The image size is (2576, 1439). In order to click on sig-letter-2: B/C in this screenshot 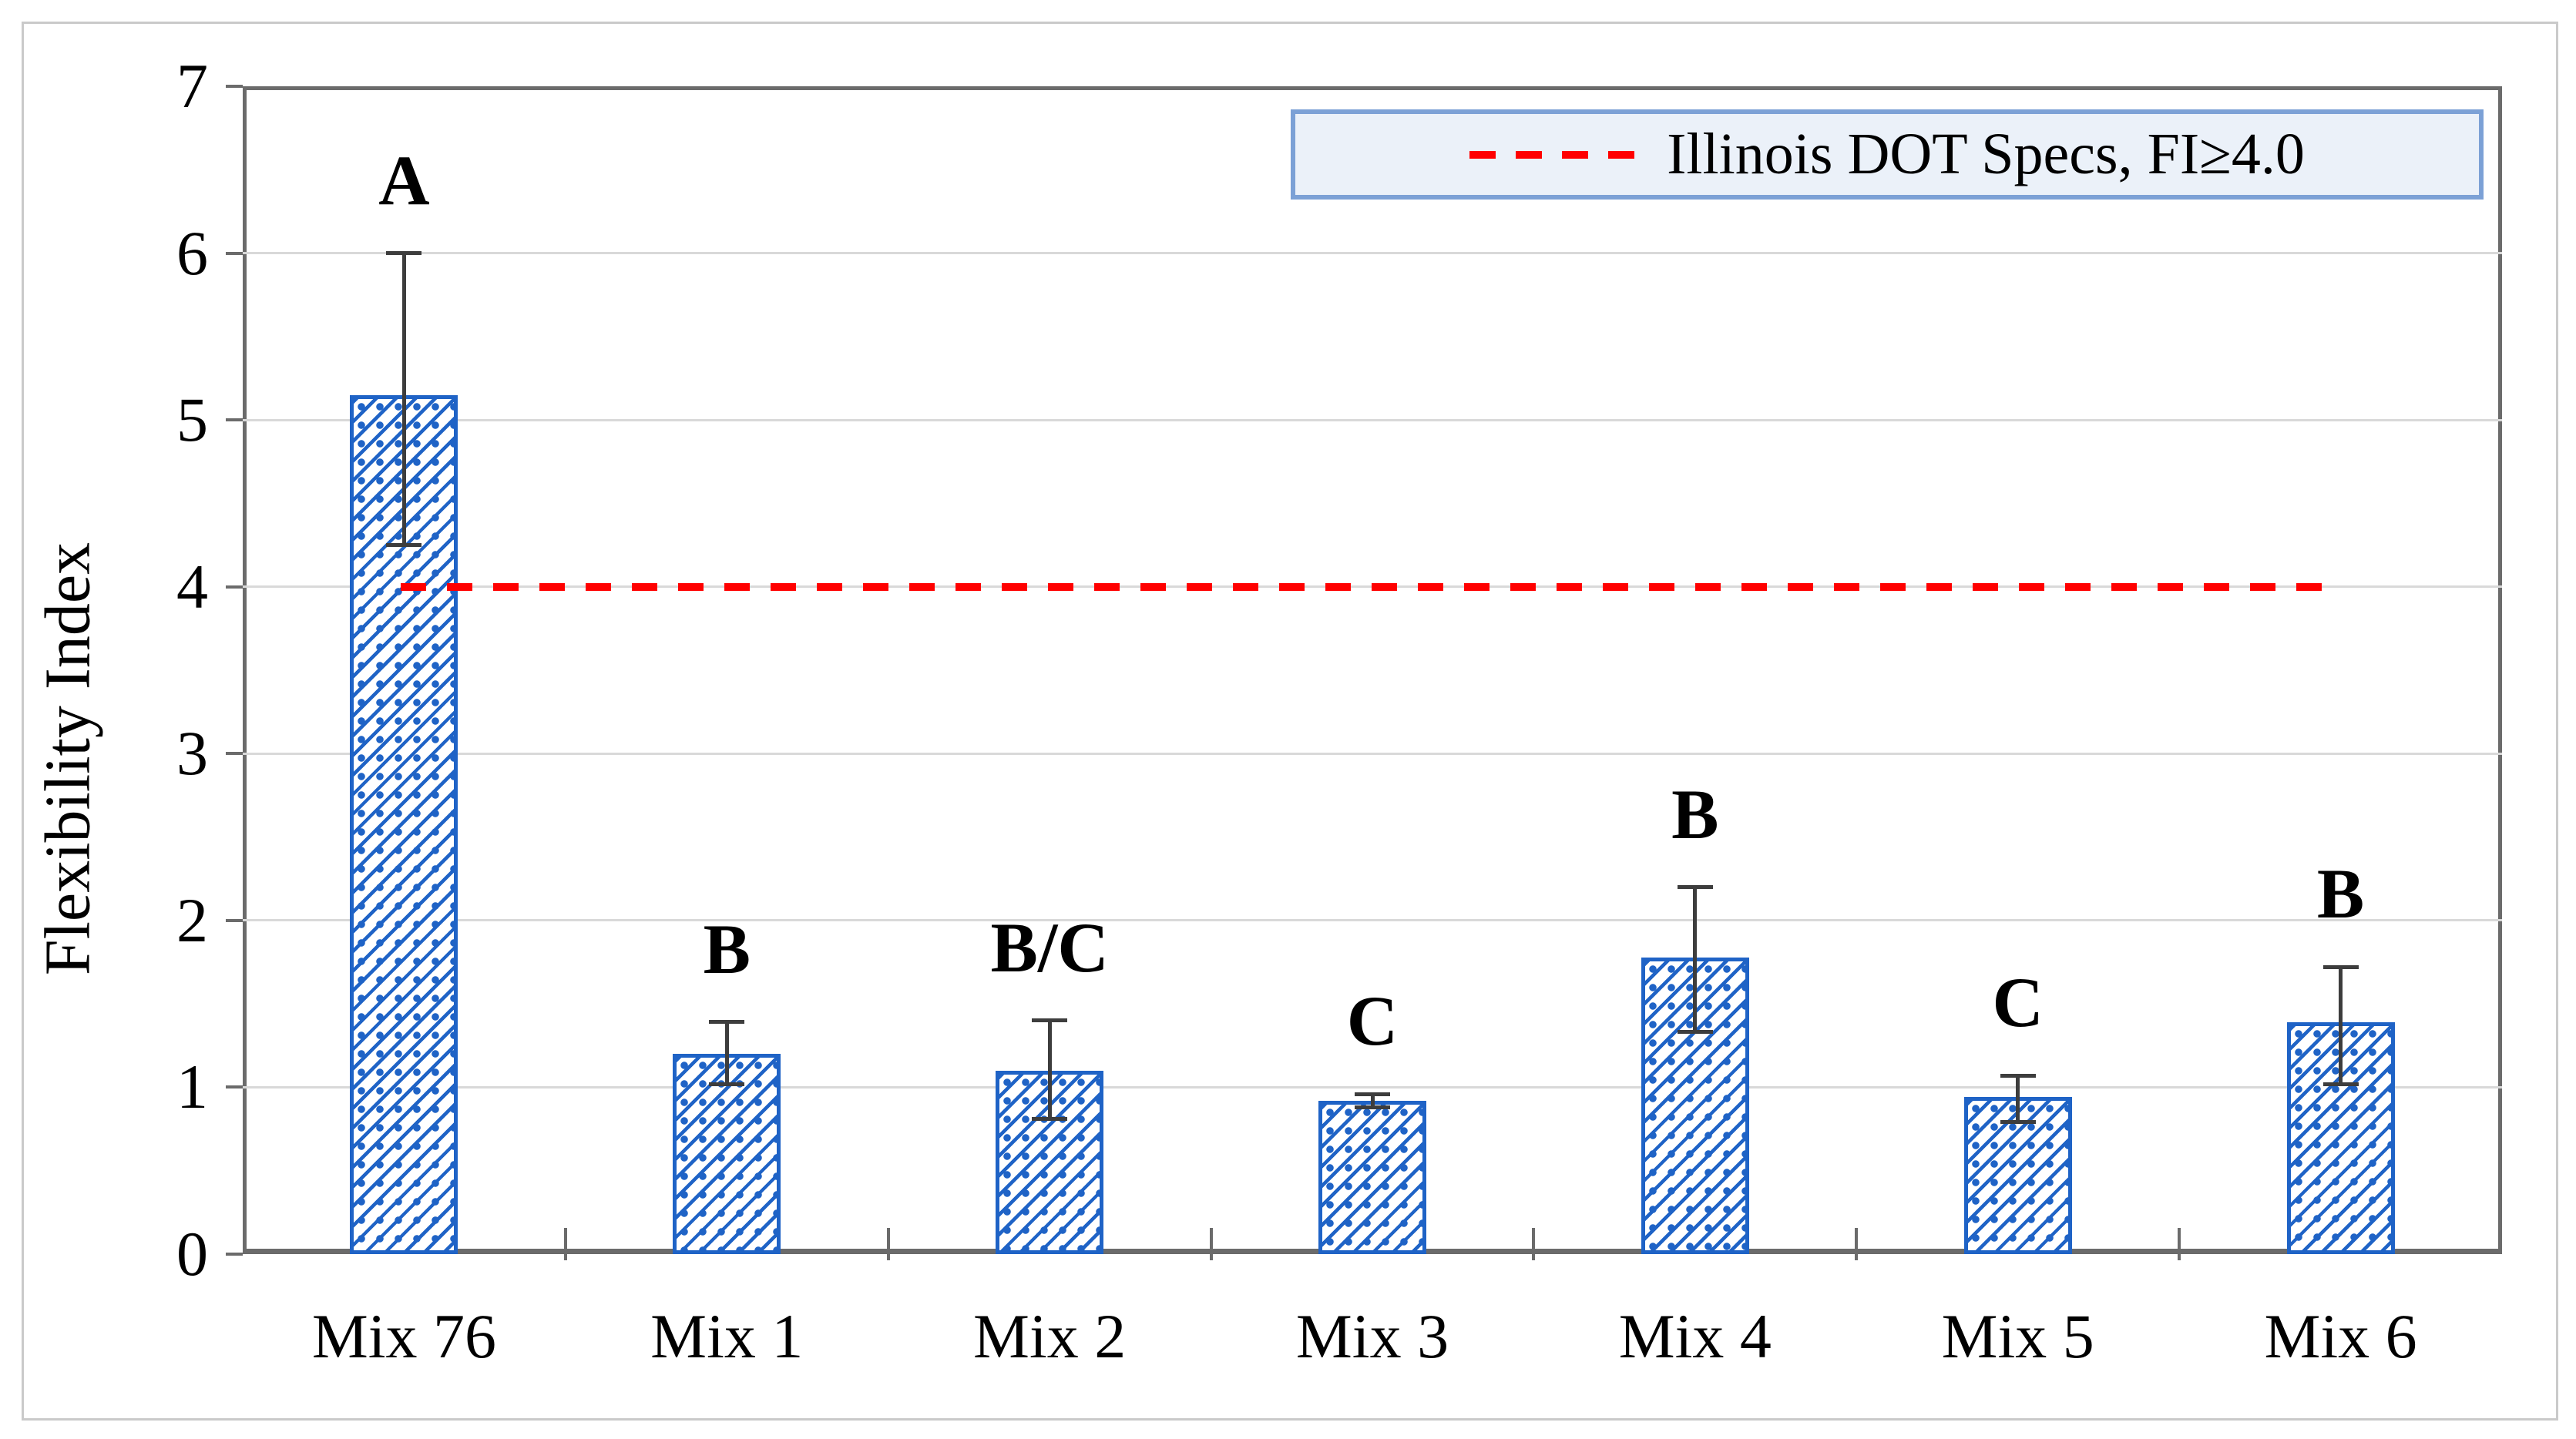, I will do `click(1049, 947)`.